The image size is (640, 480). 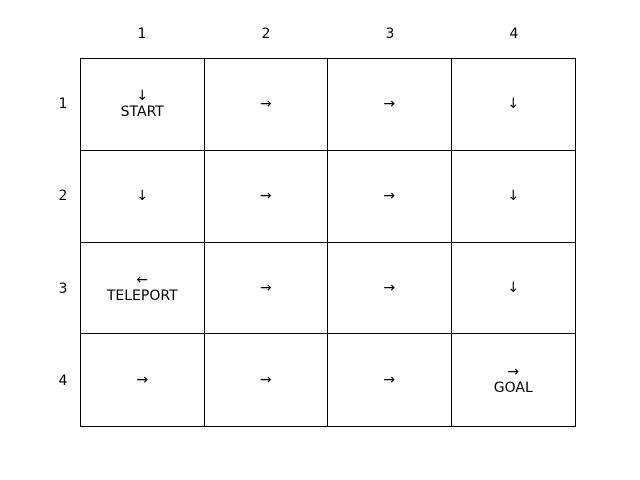 I want to click on column-label-2: 2, so click(x=266, y=34).